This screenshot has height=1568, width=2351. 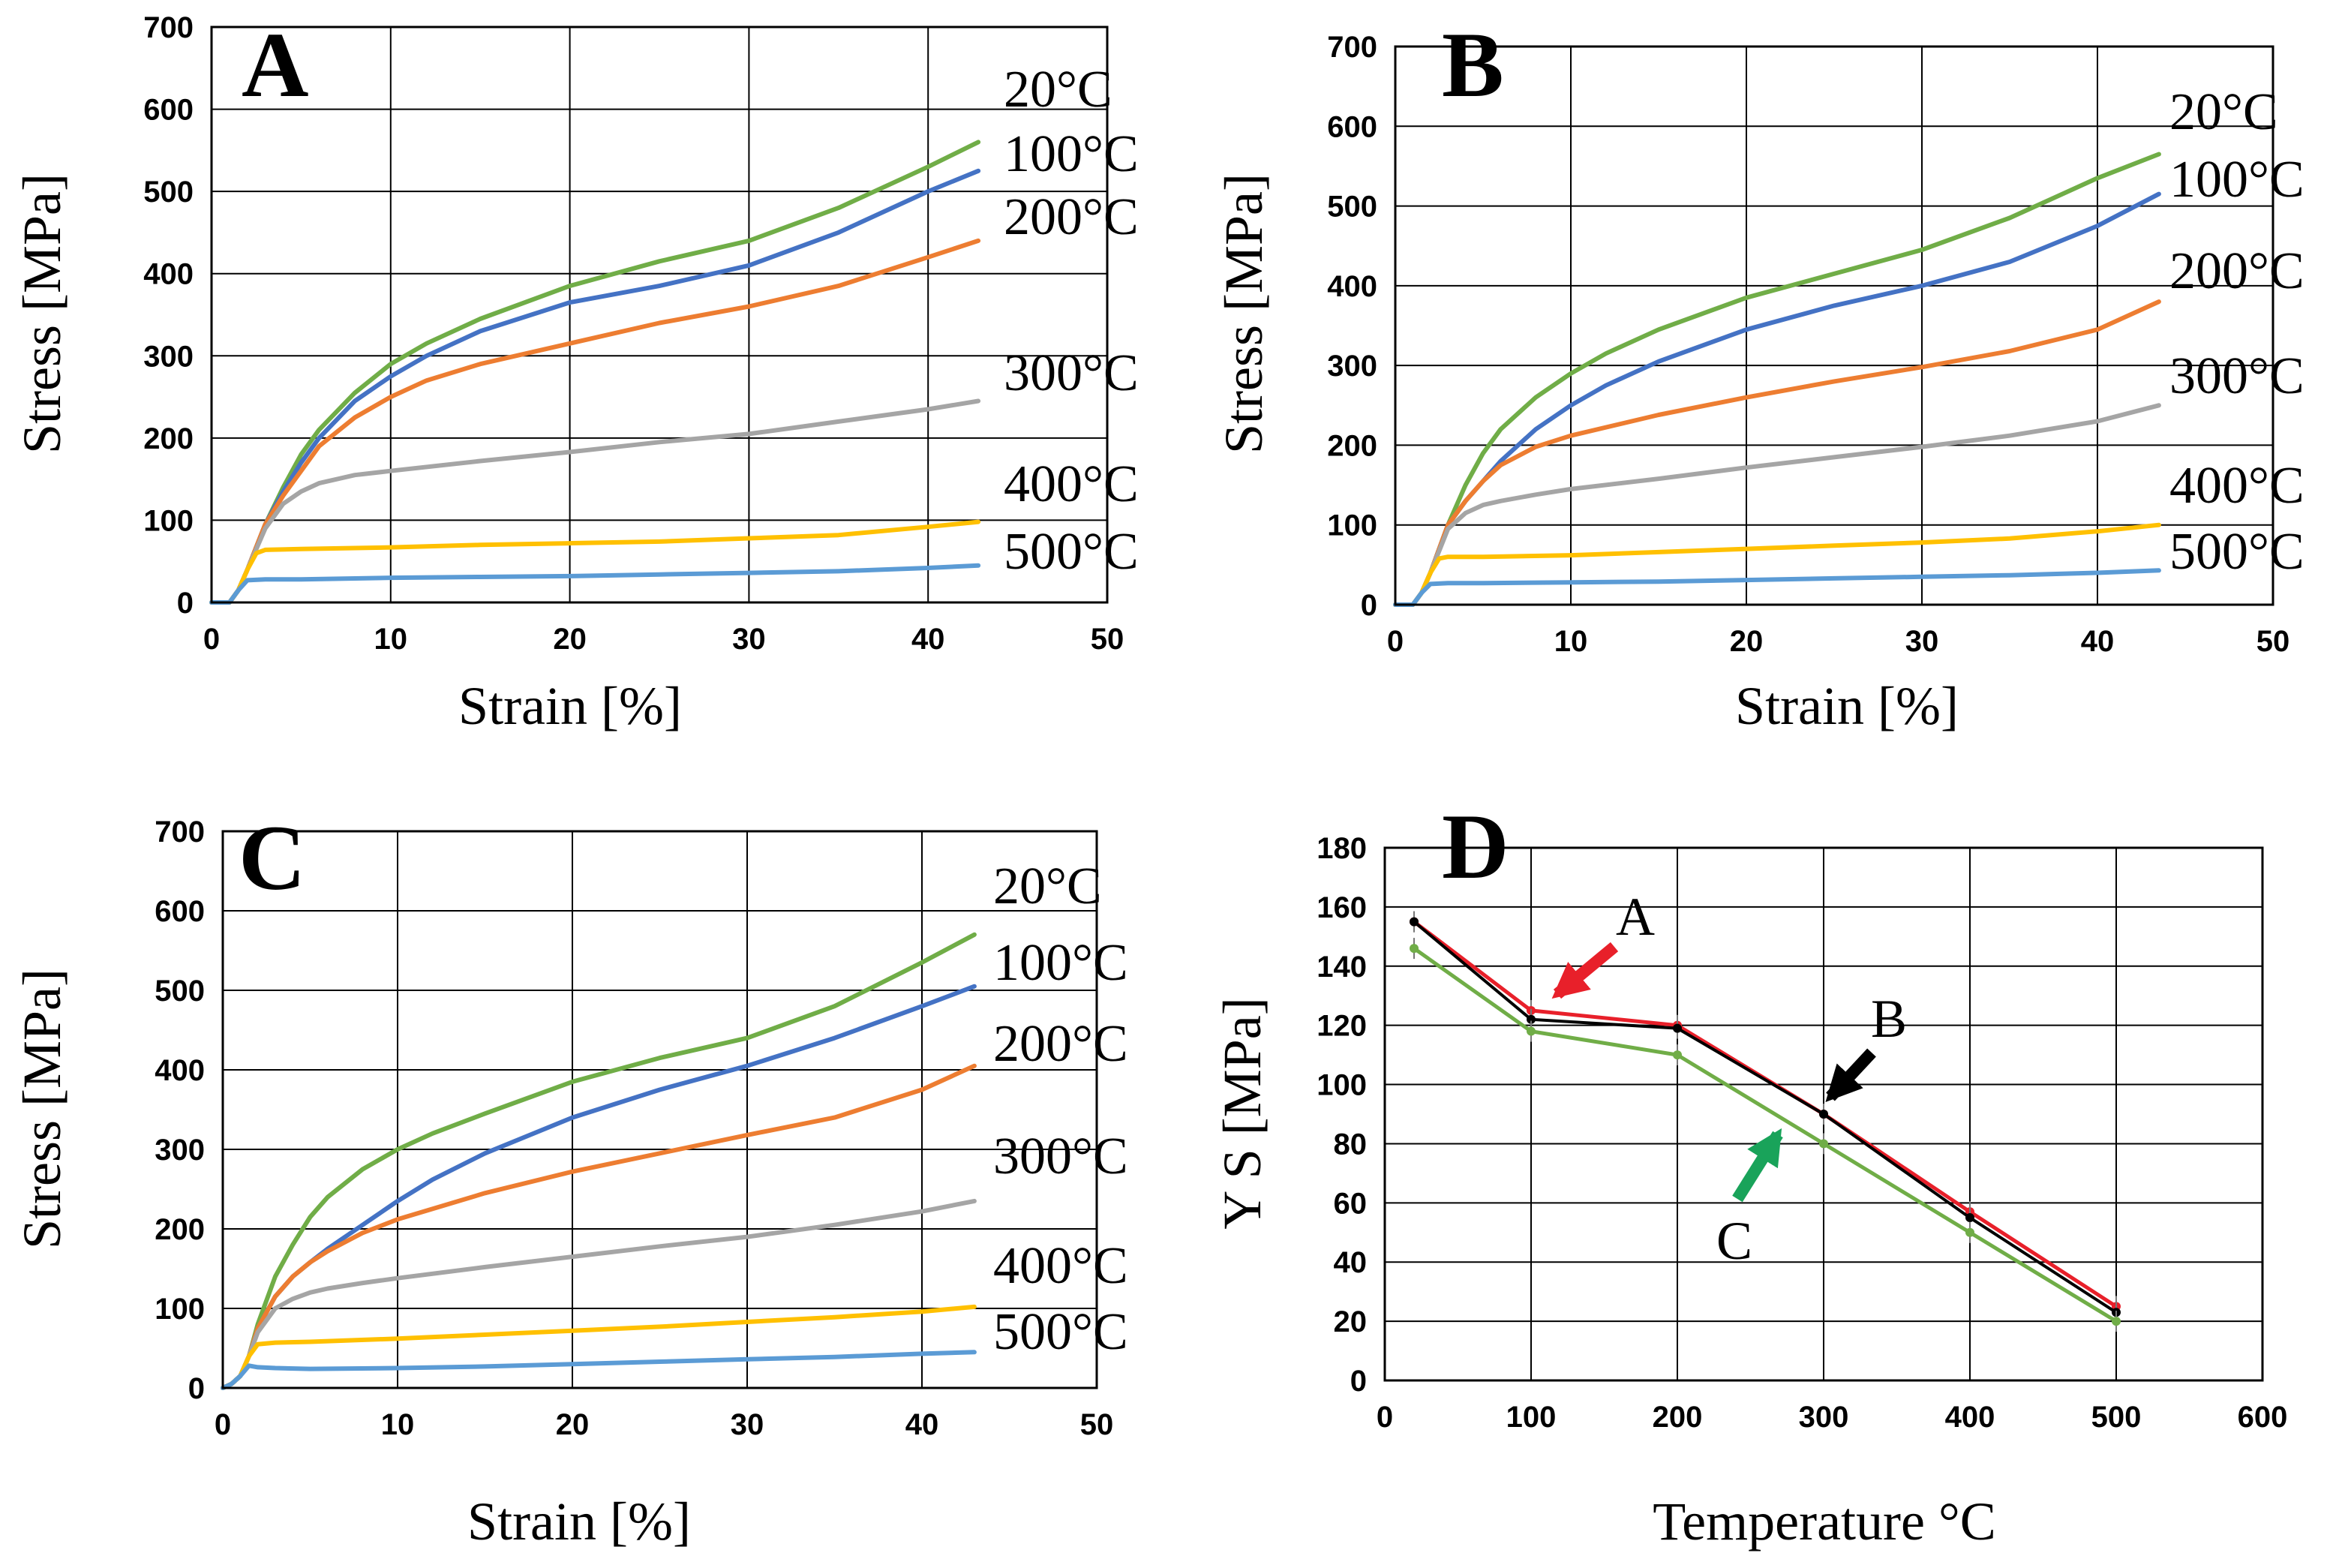 What do you see at coordinates (1351, 1144) in the screenshot?
I see `panel-d-y-tick-label: 80` at bounding box center [1351, 1144].